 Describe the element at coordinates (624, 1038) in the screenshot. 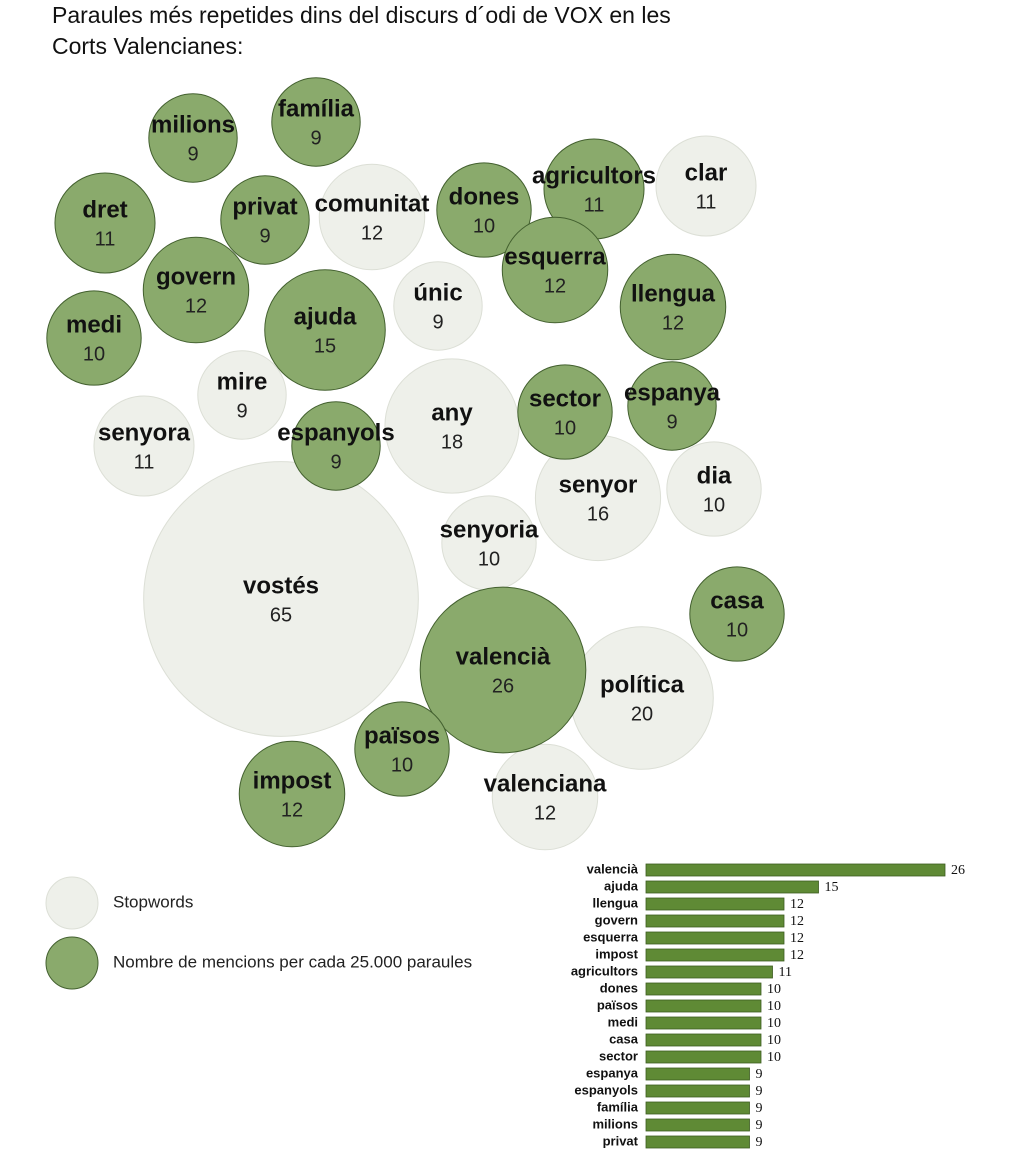

I see `bar-label: casa` at that location.